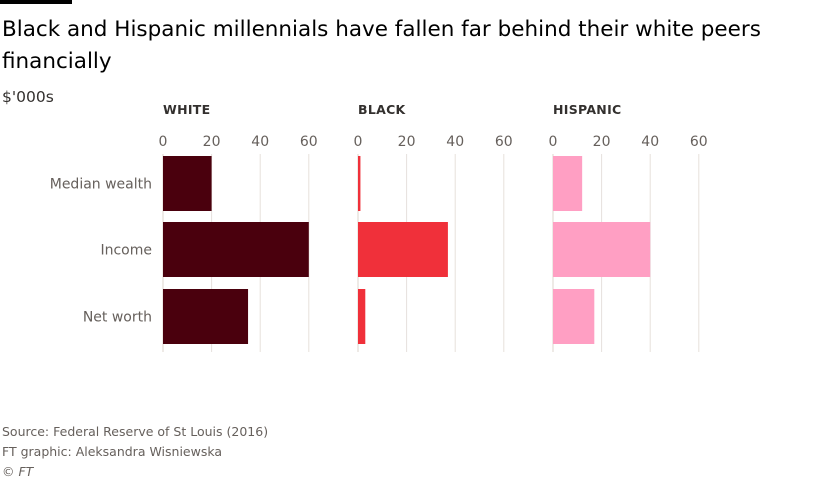 This screenshot has height=482, width=840. I want to click on panel-white: WHITE 0 20 40 60, so click(238, 227).